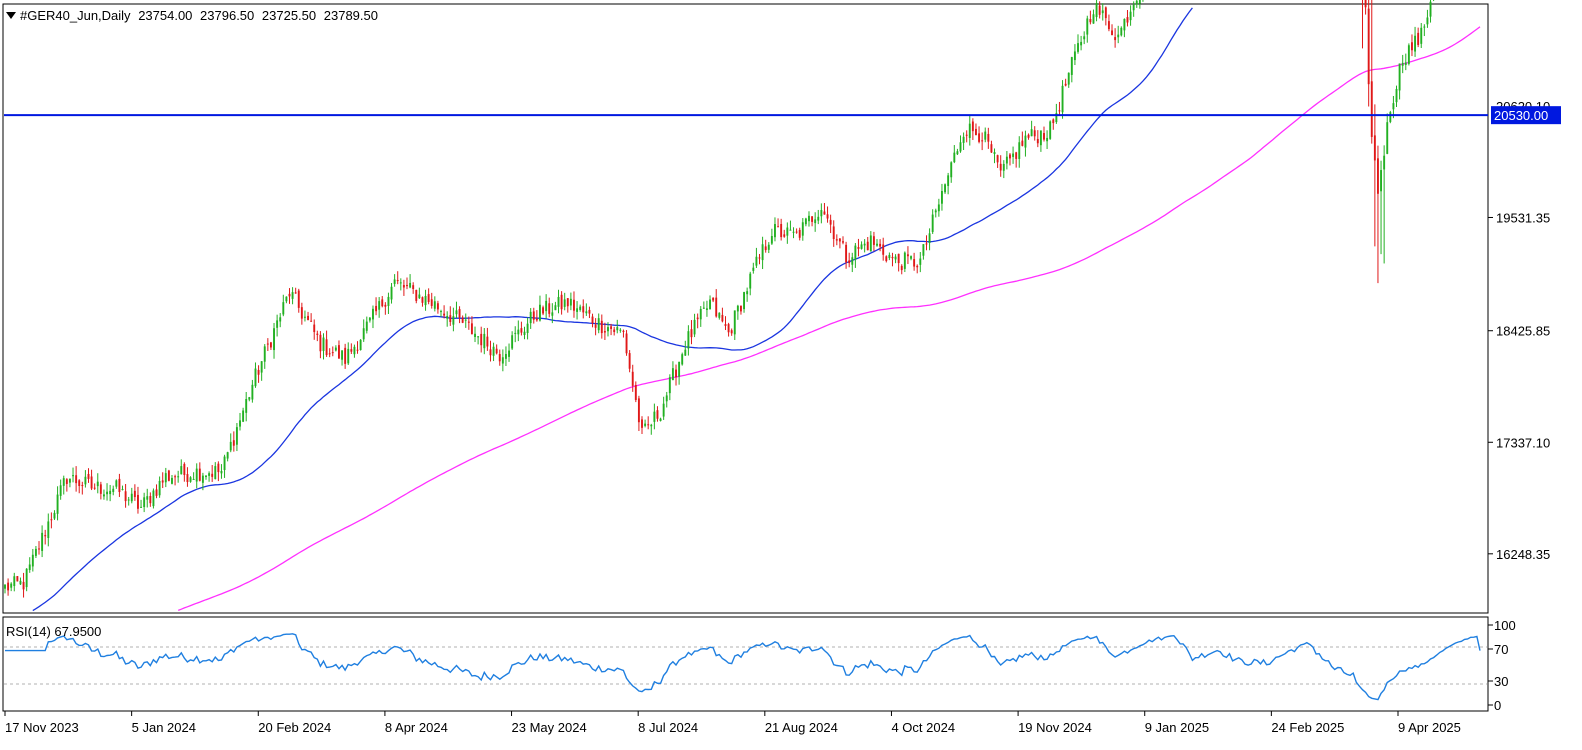 This screenshot has width=1582, height=750. What do you see at coordinates (227, 15) in the screenshot?
I see `high-value: 23796.50` at bounding box center [227, 15].